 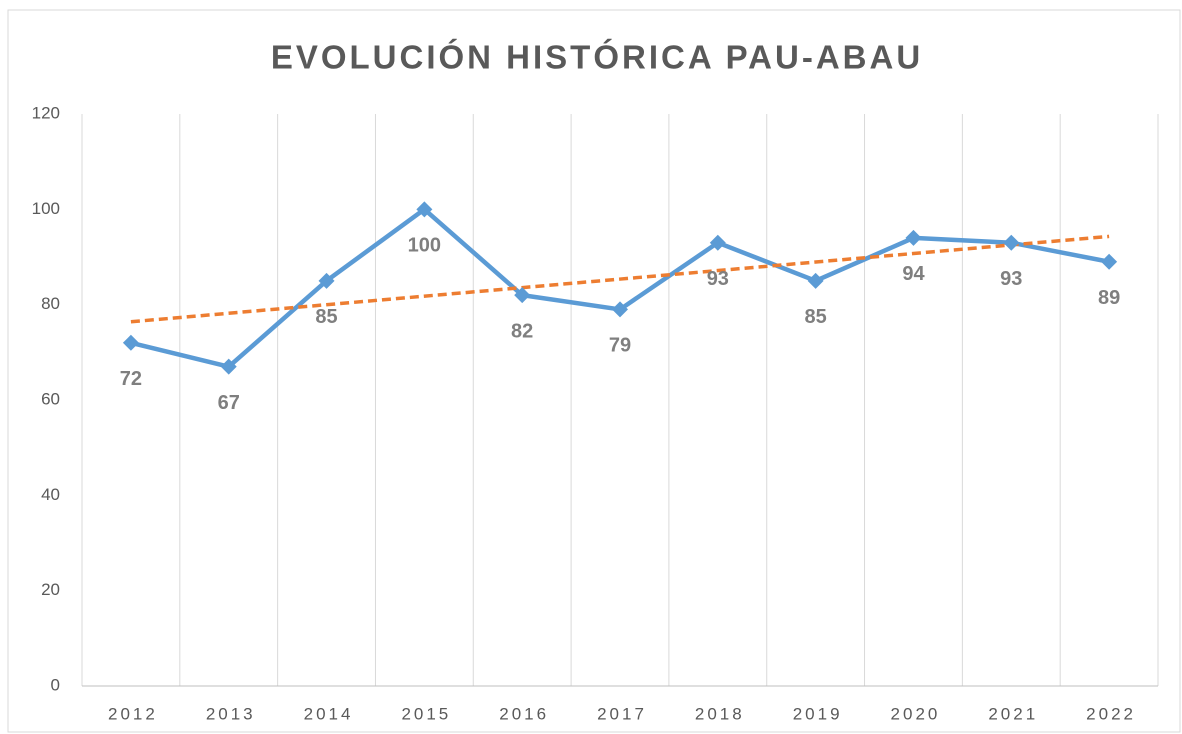 What do you see at coordinates (229, 403) in the screenshot?
I see `data-label: 67` at bounding box center [229, 403].